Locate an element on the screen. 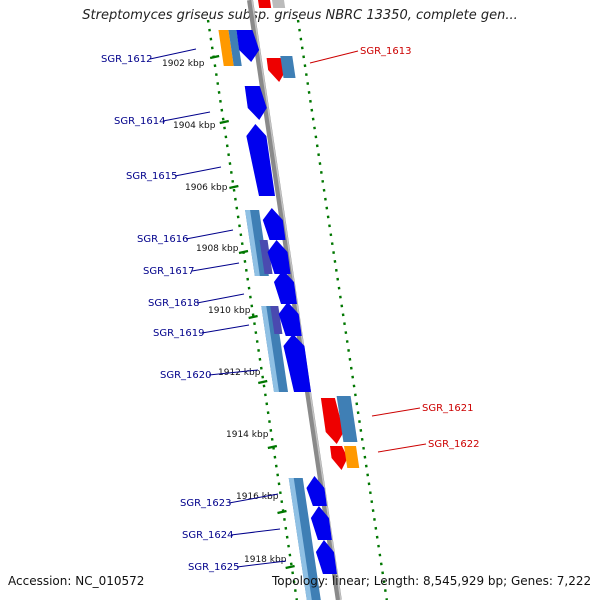 This screenshot has height=600, width=600. gene-label-sgr-1617: SGR_1617 is located at coordinates (169, 271).